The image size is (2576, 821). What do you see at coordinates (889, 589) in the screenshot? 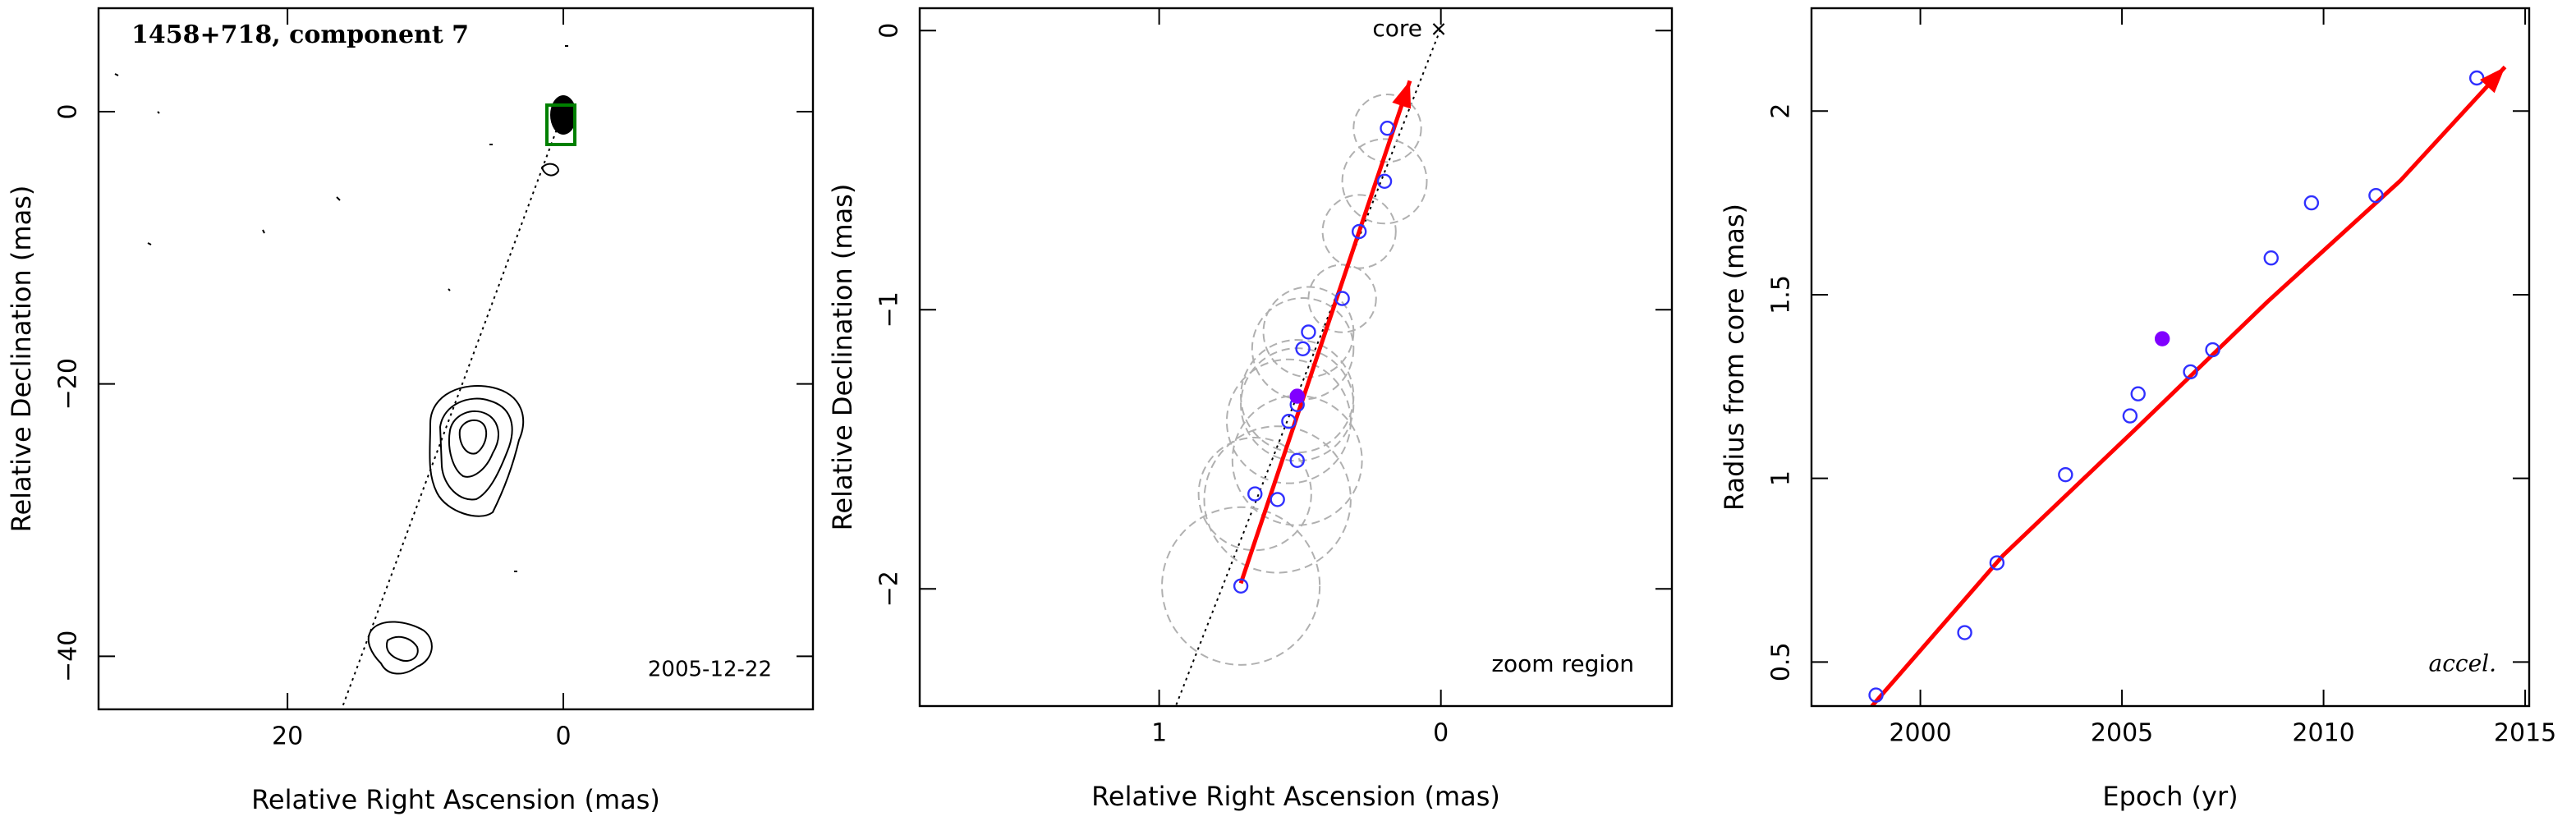
I see `y-tick-label: −2` at bounding box center [889, 589].